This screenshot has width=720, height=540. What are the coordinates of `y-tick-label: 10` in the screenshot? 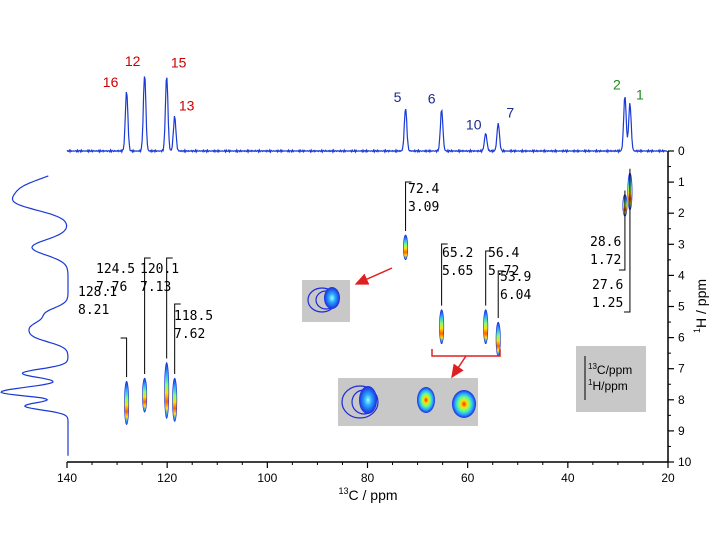 It's located at (685, 462).